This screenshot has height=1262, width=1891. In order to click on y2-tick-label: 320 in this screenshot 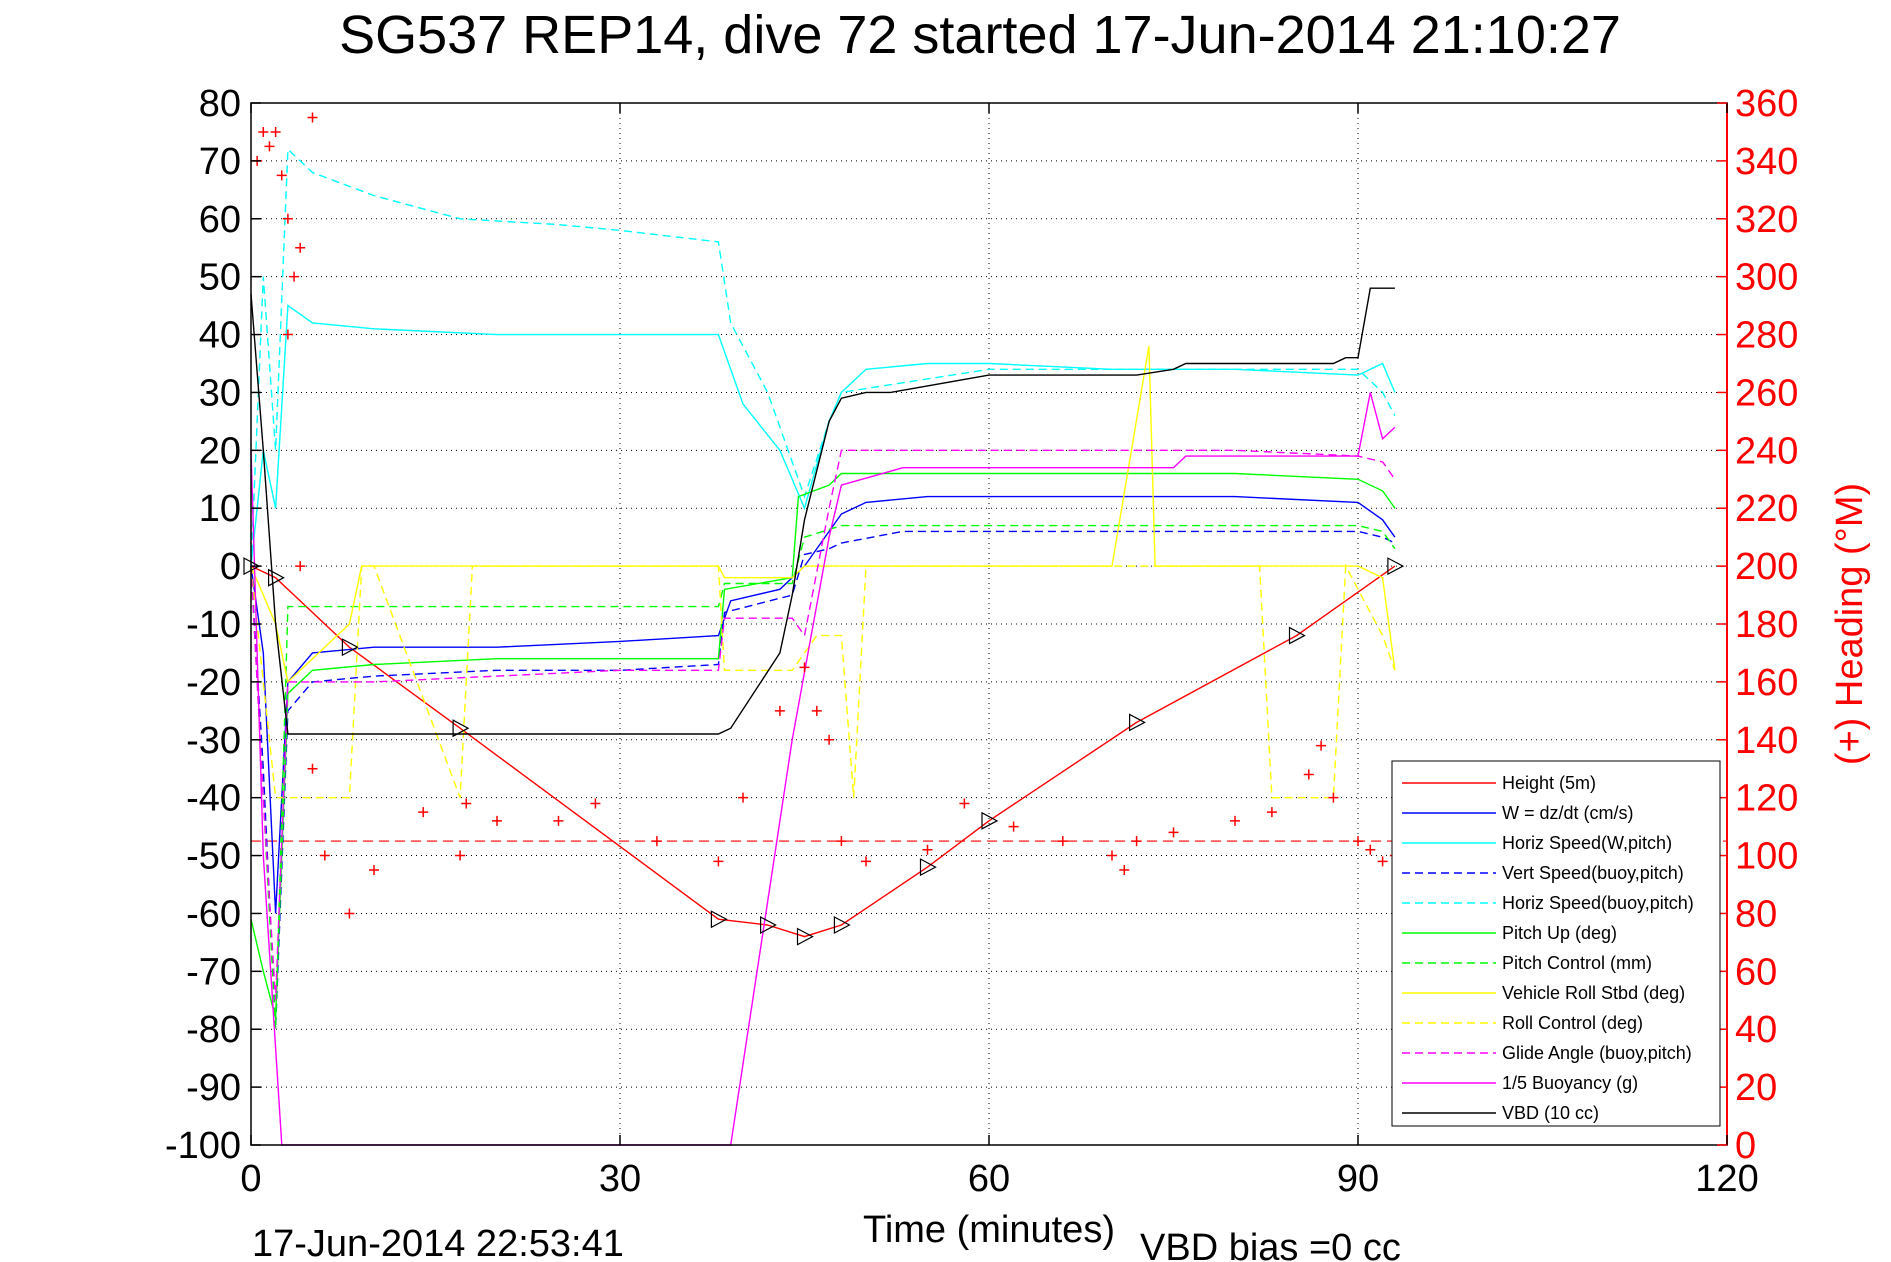, I will do `click(1766, 220)`.